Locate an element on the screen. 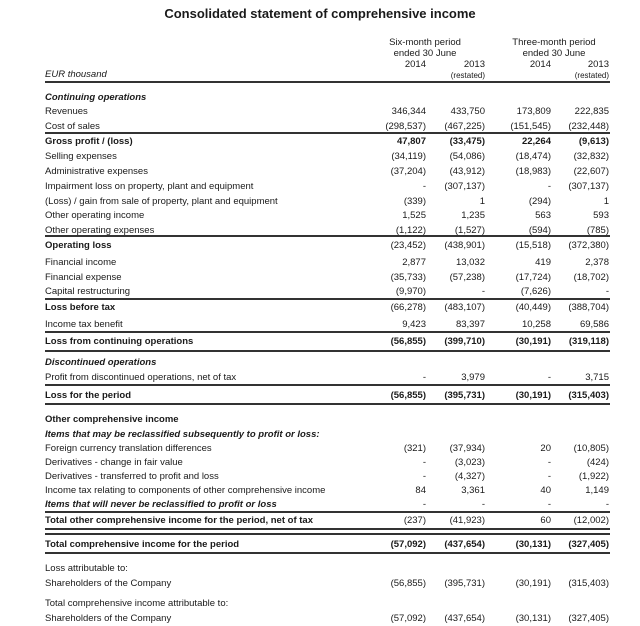  row-label: Loss before tax is located at coordinates (80, 307).